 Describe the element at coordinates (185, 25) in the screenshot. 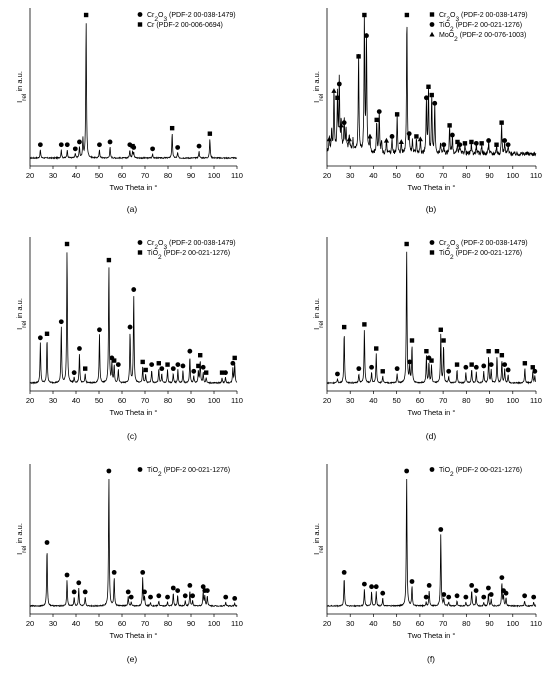

I see `legend-label: Cr (PDF-2 00-006-0694)` at that location.